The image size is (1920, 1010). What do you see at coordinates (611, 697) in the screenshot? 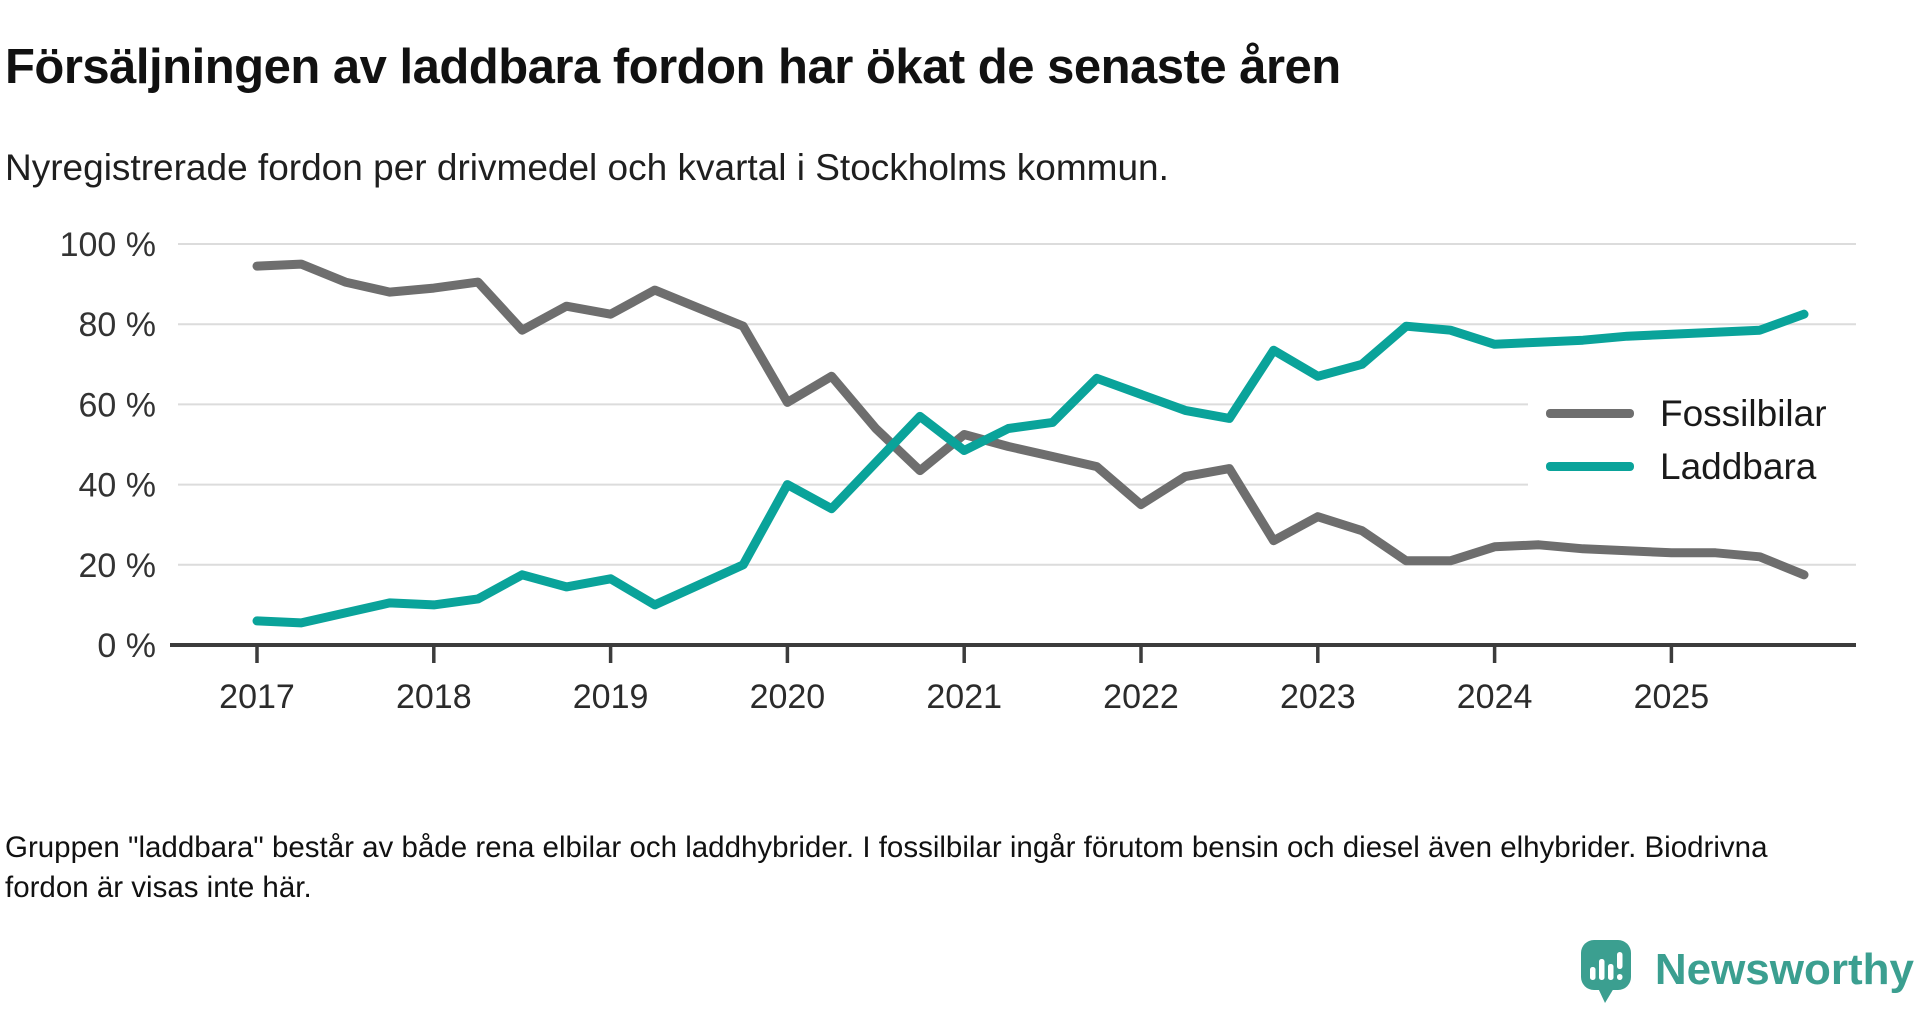
I see `x-tick-label: 2019` at bounding box center [611, 697].